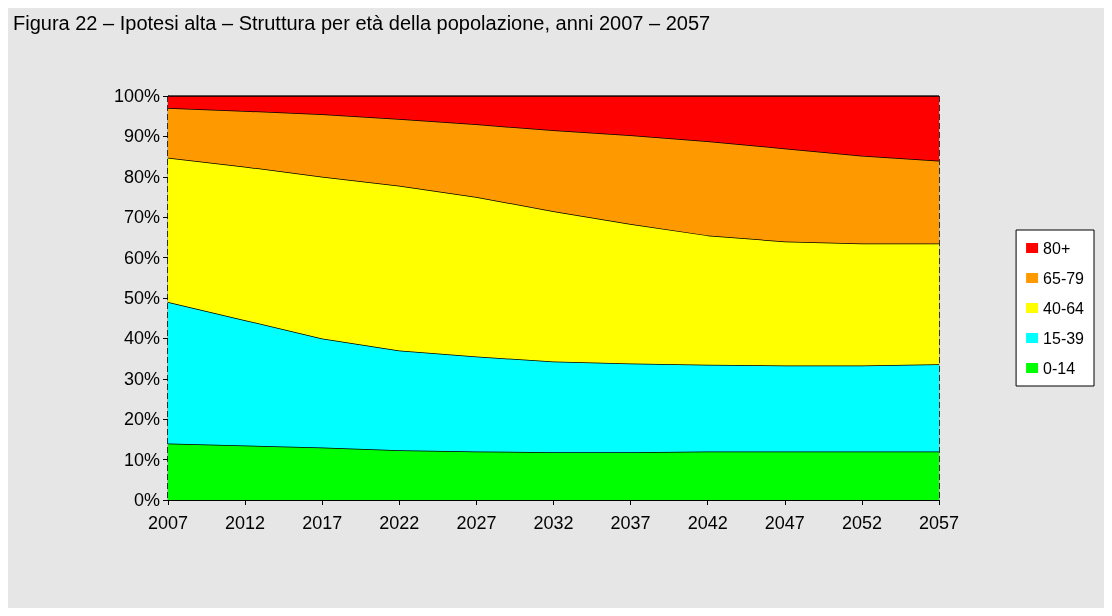 This screenshot has width=1112, height=616. What do you see at coordinates (784, 523) in the screenshot?
I see `x-tick-label: 2047` at bounding box center [784, 523].